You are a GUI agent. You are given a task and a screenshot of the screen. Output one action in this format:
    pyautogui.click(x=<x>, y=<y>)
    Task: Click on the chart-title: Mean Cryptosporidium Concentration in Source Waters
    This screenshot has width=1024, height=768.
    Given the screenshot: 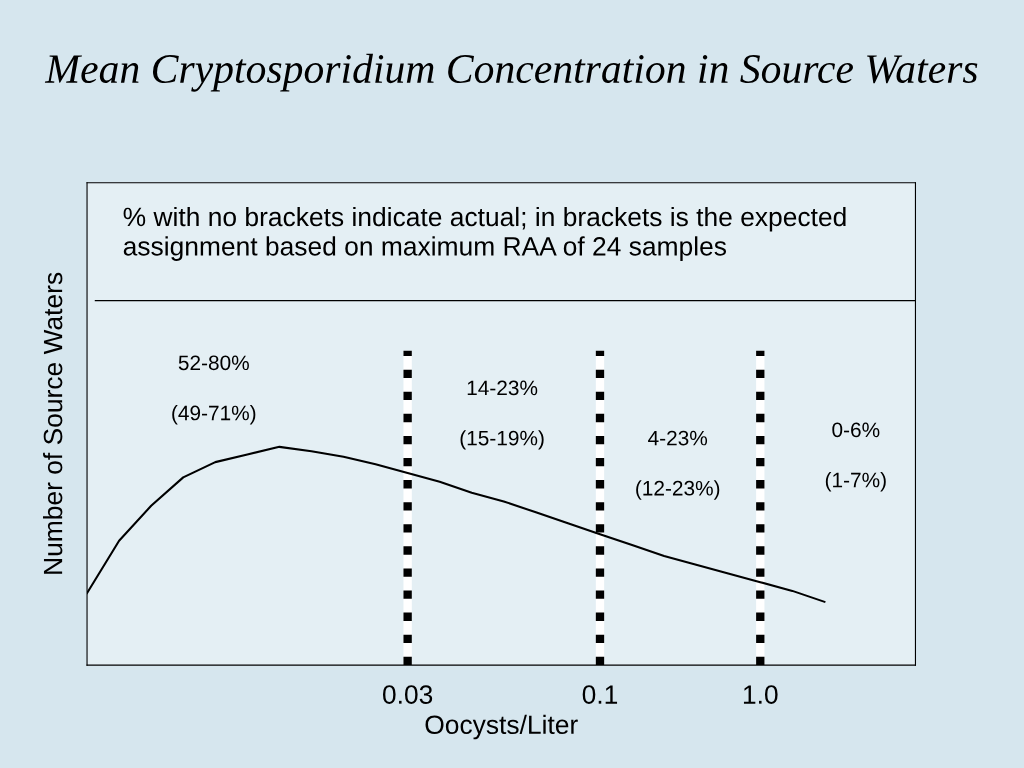 What is the action you would take?
    pyautogui.click(x=511, y=72)
    